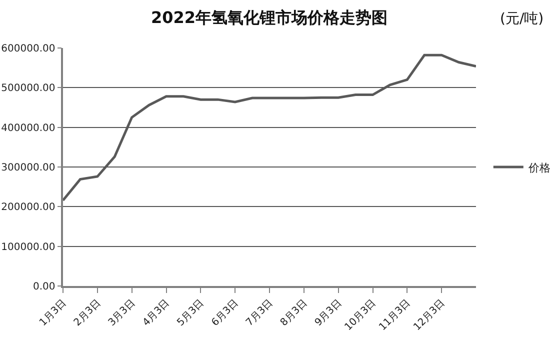 The image size is (550, 347). What do you see at coordinates (260, 313) in the screenshot?
I see `x-tick-label: 7月3日` at bounding box center [260, 313].